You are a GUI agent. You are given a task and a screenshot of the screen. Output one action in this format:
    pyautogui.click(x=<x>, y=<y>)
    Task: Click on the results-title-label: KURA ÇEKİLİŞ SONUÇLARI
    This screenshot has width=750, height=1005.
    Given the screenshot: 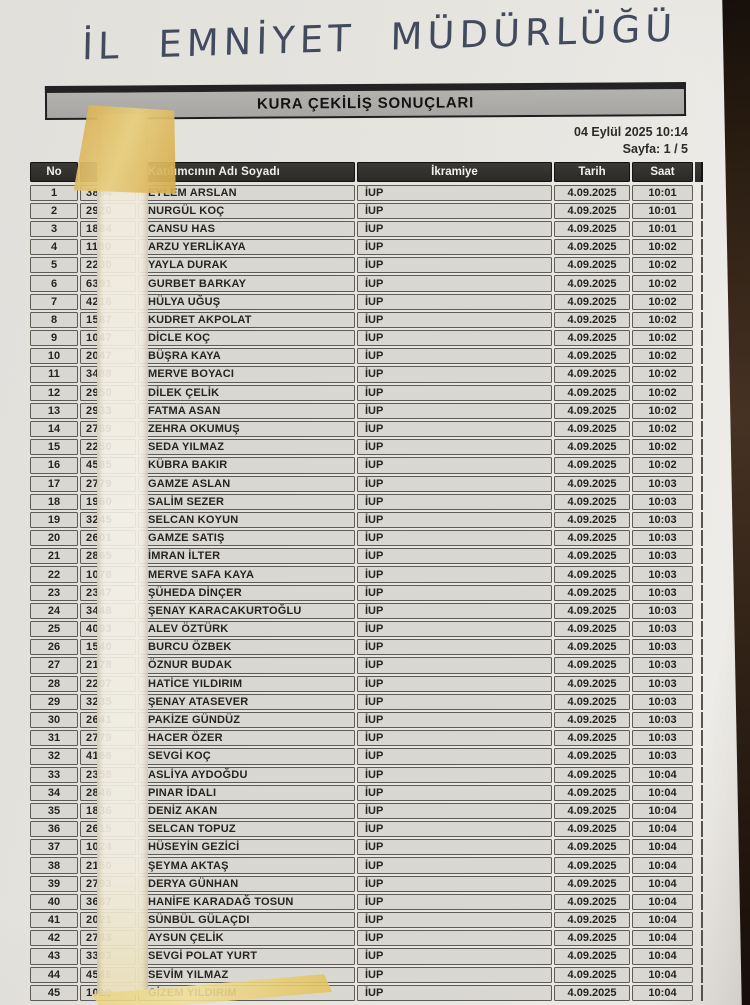 What is the action you would take?
    pyautogui.click(x=365, y=103)
    